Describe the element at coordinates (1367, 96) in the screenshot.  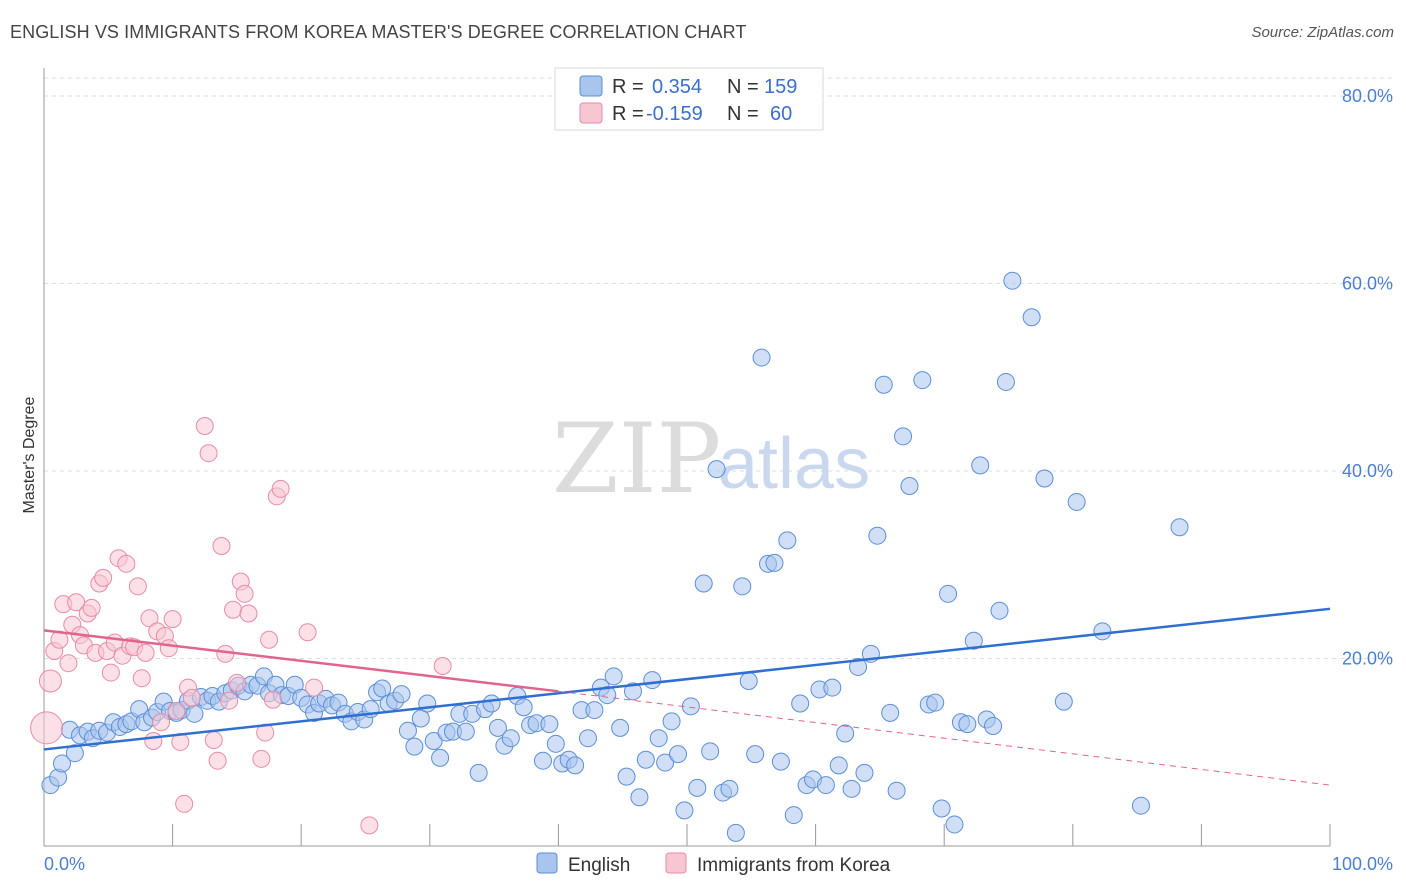
I see `y-tick-label: 80.0%` at that location.